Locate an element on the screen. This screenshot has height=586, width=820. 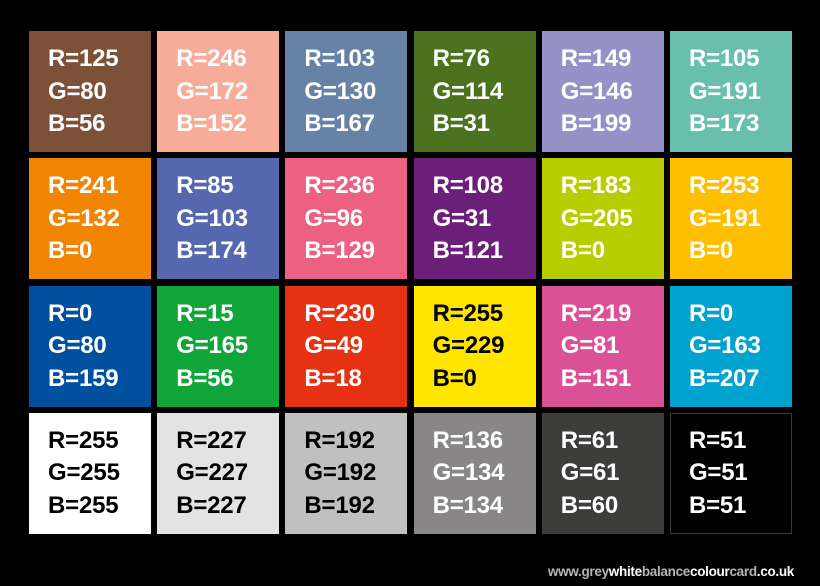
swatch-g-value: G=96 is located at coordinates (333, 218).